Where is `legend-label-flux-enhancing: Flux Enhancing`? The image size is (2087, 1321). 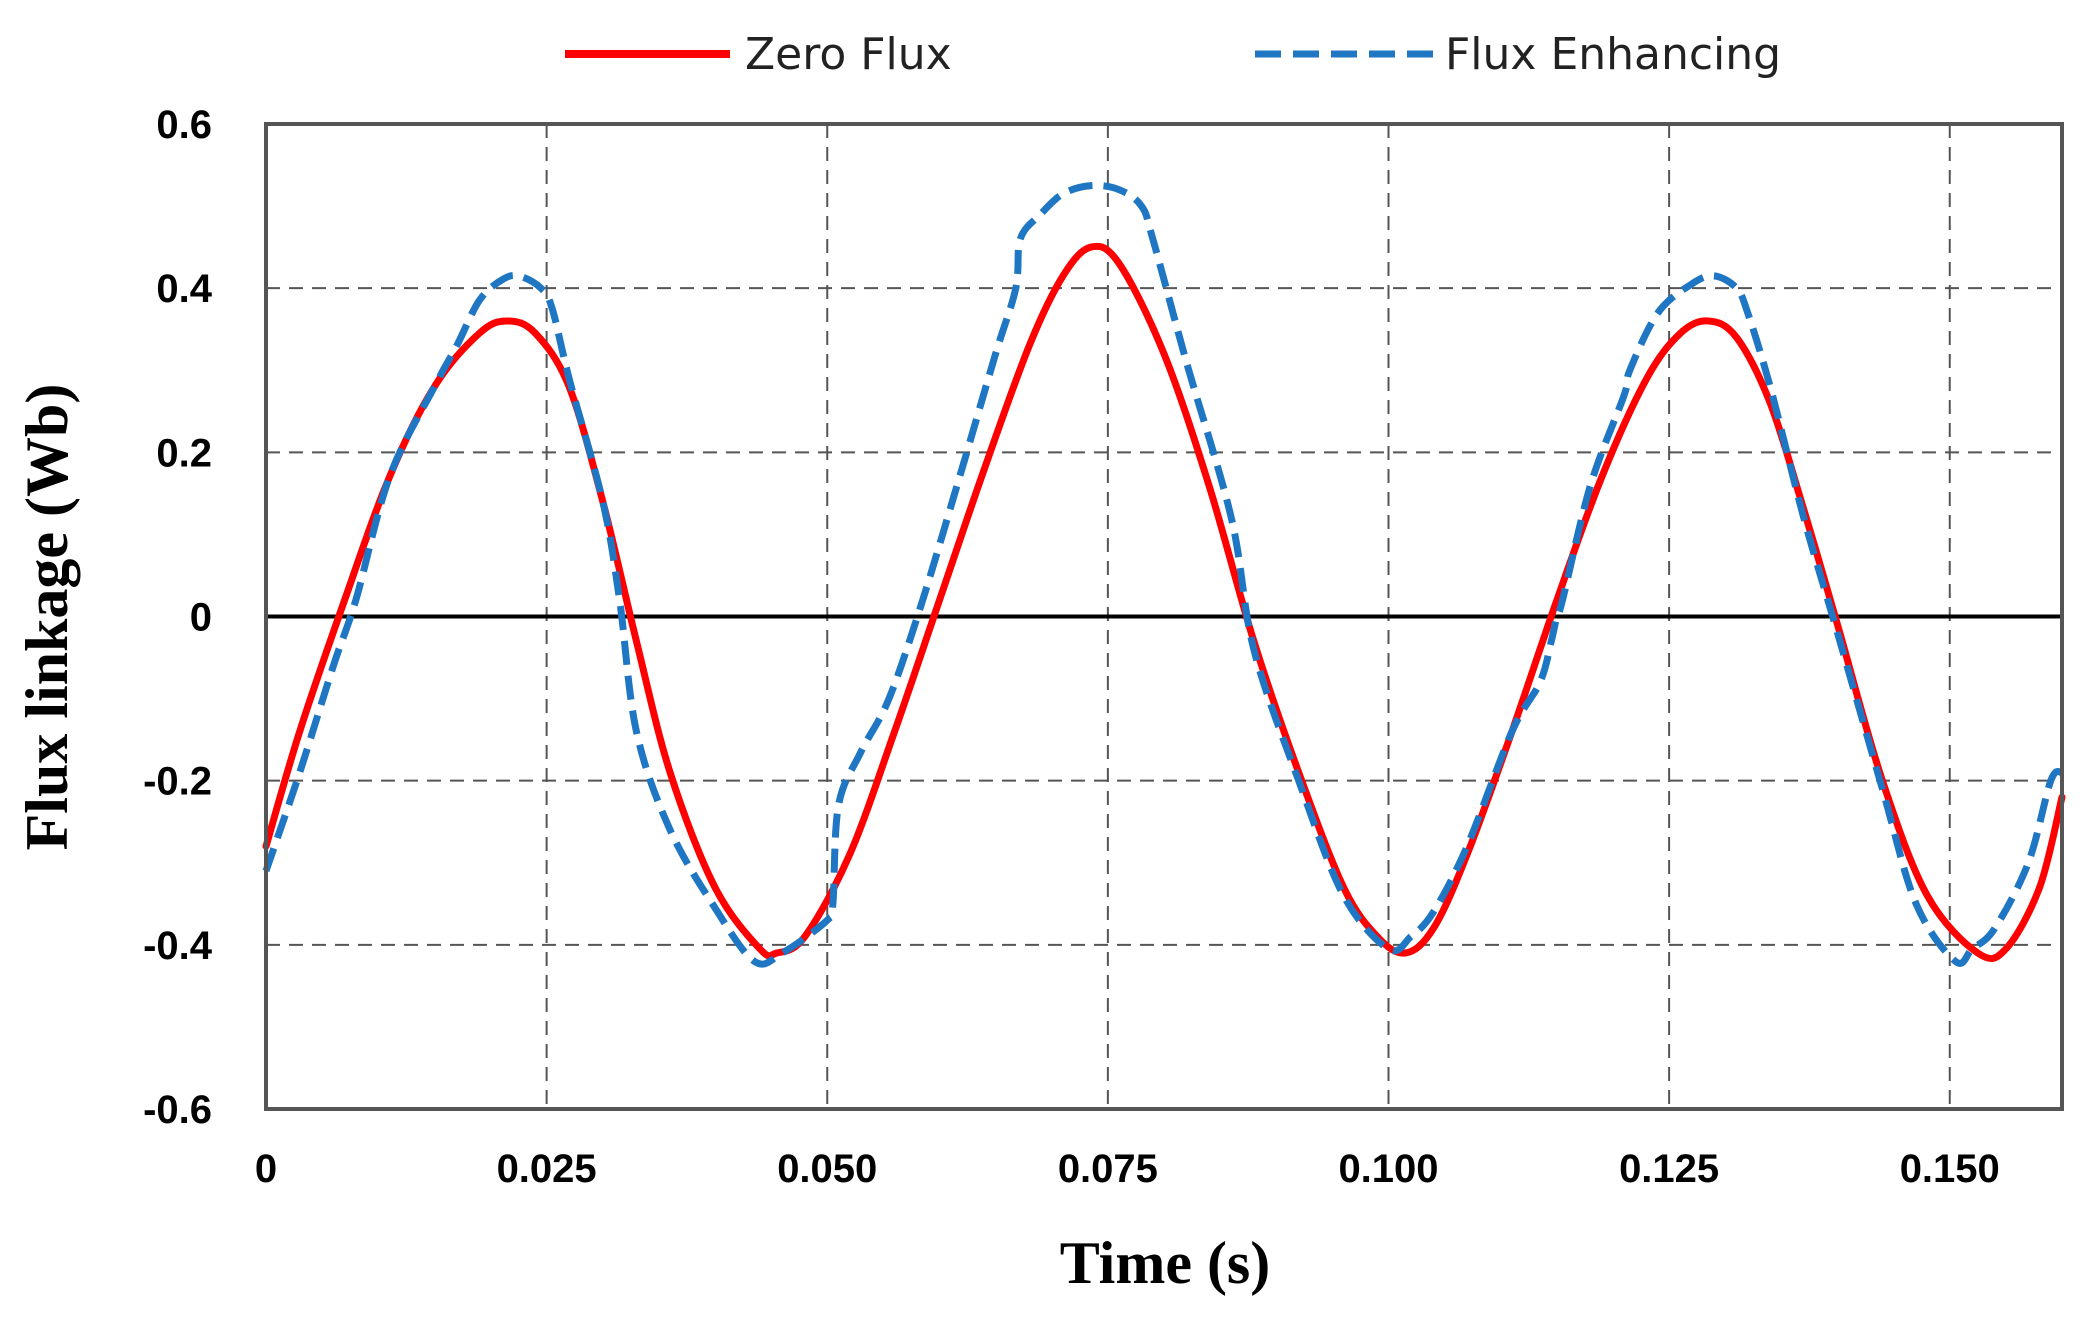
legend-label-flux-enhancing: Flux Enhancing is located at coordinates (1613, 54).